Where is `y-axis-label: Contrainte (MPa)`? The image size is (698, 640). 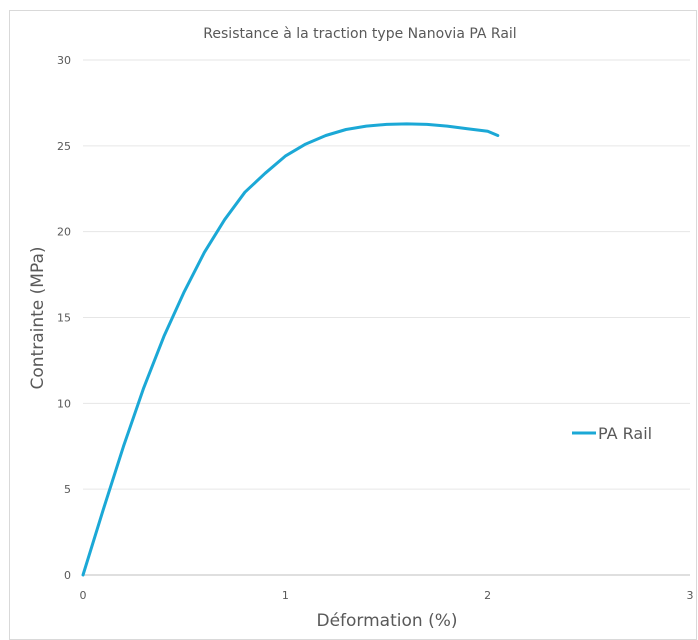
y-axis-label: Contrainte (MPa) is located at coordinates (38, 318).